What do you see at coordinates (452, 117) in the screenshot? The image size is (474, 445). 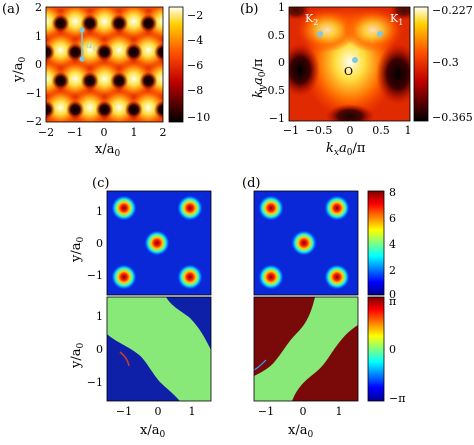 I see `svg-text: −0.365` at bounding box center [452, 117].